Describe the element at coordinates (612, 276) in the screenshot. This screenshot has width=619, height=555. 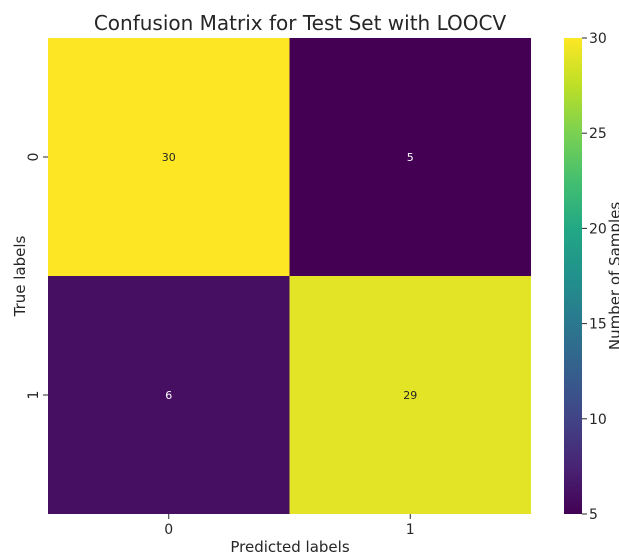
I see `colorbar-label: Number of Samples` at that location.